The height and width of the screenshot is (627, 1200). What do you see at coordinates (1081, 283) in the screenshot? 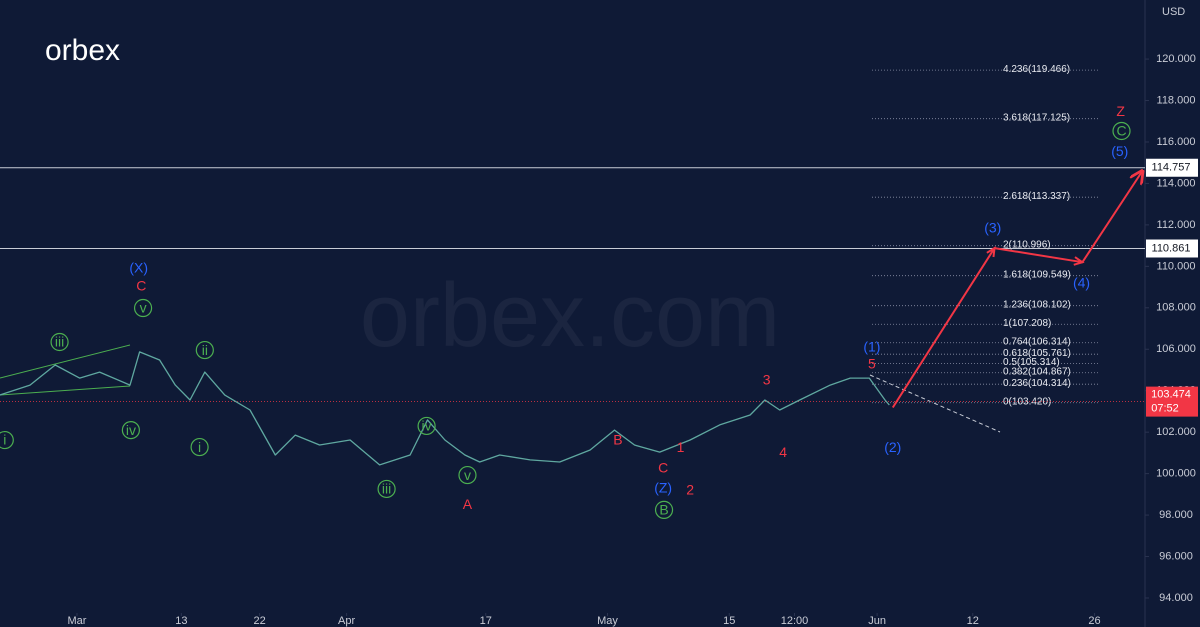
I see `wave-label: (4)` at bounding box center [1081, 283].